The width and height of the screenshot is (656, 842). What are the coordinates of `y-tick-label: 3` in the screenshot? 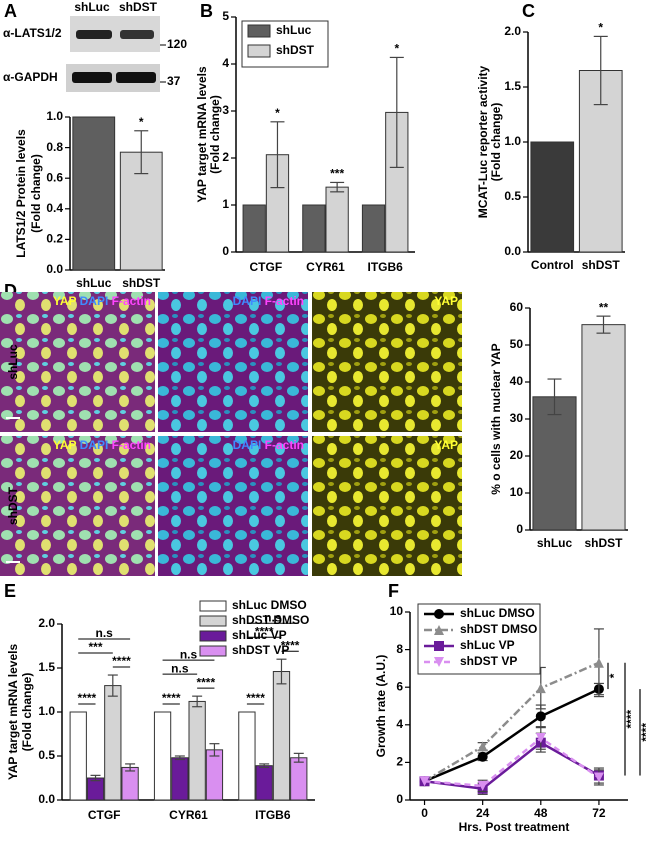 It's located at (225, 110).